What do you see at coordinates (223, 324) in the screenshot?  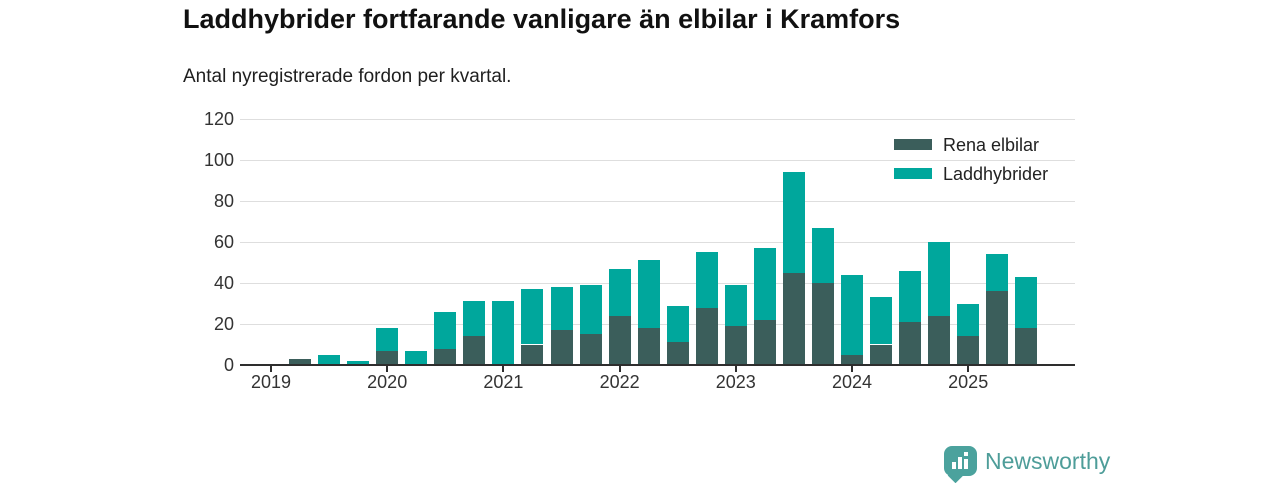 I see `y-tick-label: 20` at bounding box center [223, 324].